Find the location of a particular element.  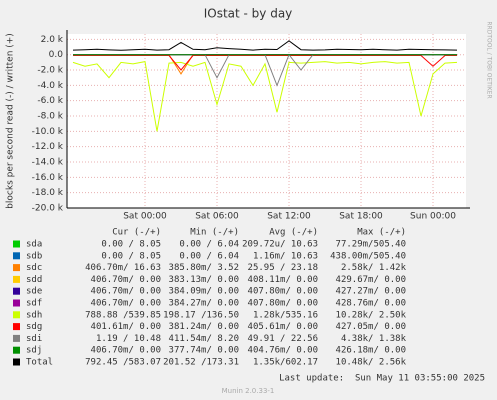

y-tick-label: 2.0 k is located at coordinates (52, 40).